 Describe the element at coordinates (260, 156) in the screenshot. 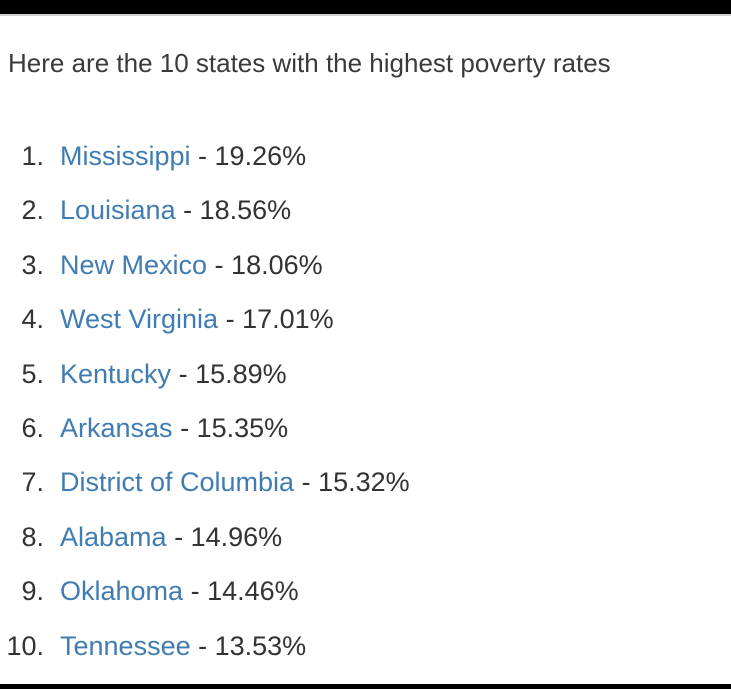

I see `poverty-rate: 19.26%` at that location.